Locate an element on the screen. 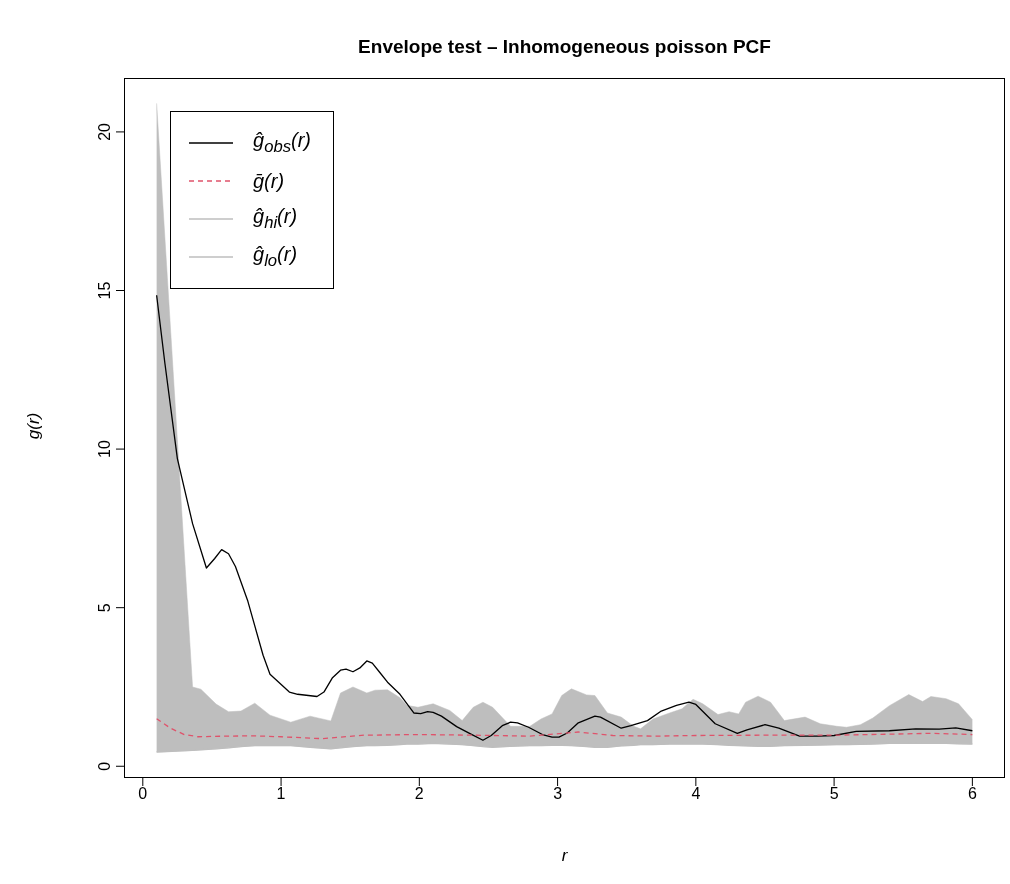 Image resolution: width=1010 pixels, height=884 pixels. line-series is located at coordinates (564, 729).